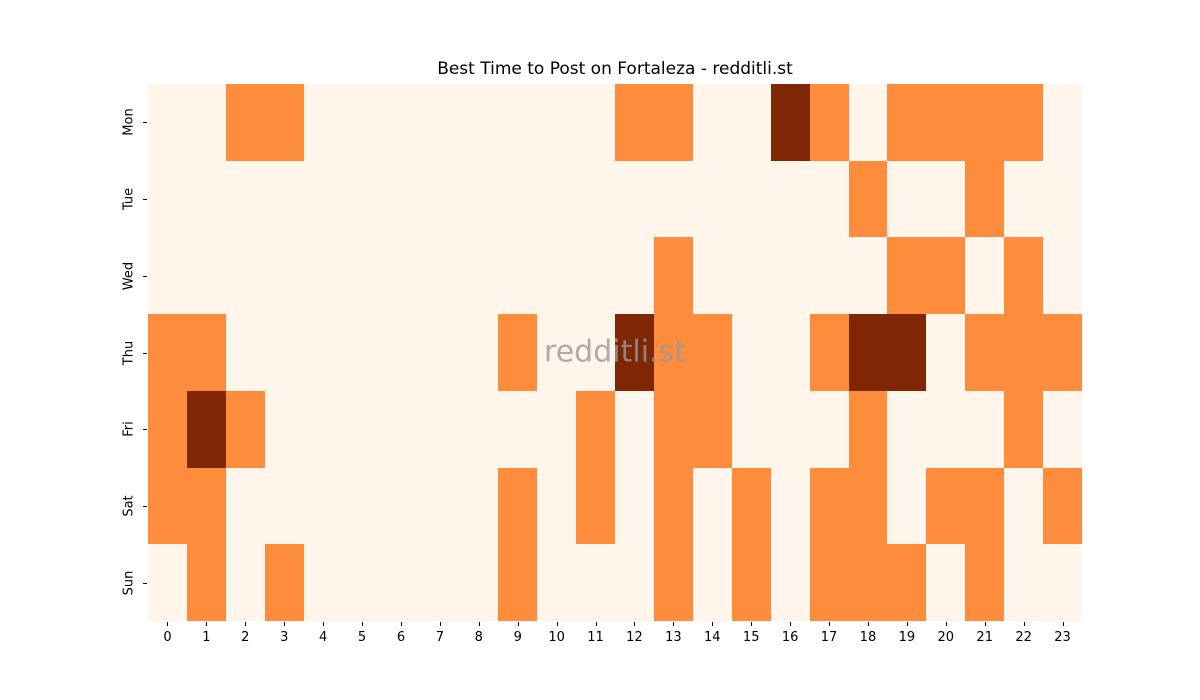  Describe the element at coordinates (129, 352) in the screenshot. I see `y-tick-label-Thu: Thu` at that location.